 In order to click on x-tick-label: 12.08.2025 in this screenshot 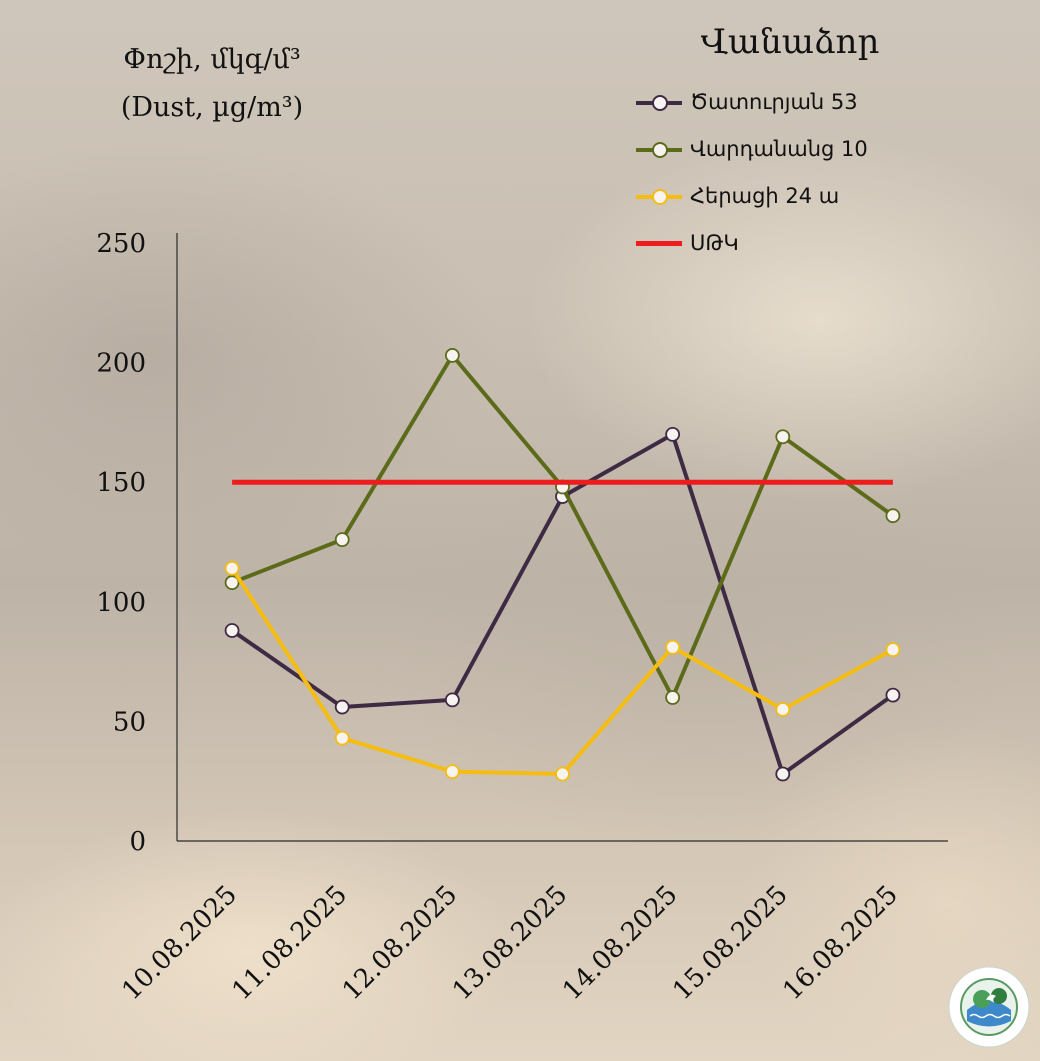, I will do `click(400, 943)`.